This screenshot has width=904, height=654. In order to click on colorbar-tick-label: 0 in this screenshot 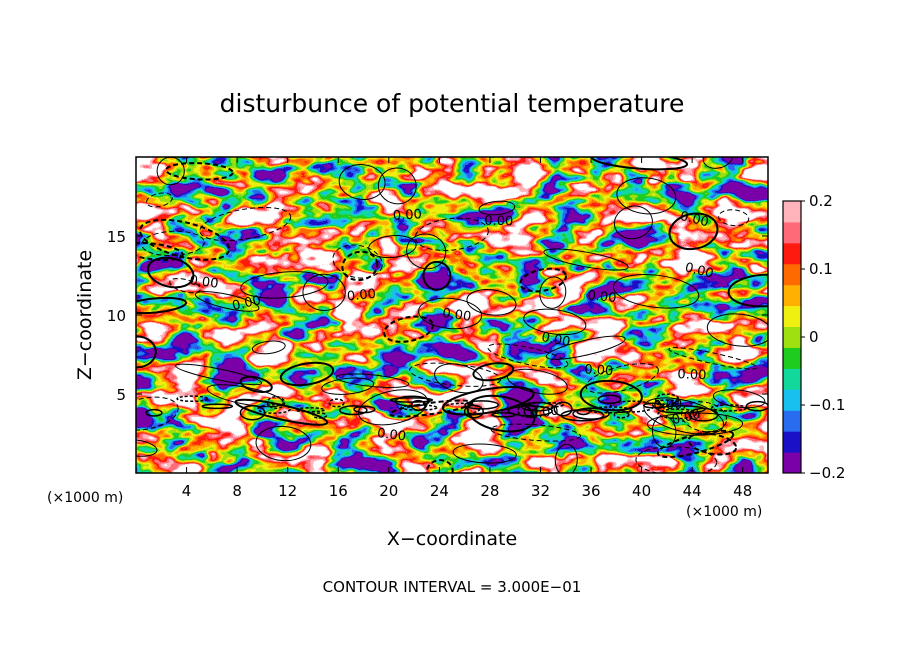, I will do `click(814, 337)`.